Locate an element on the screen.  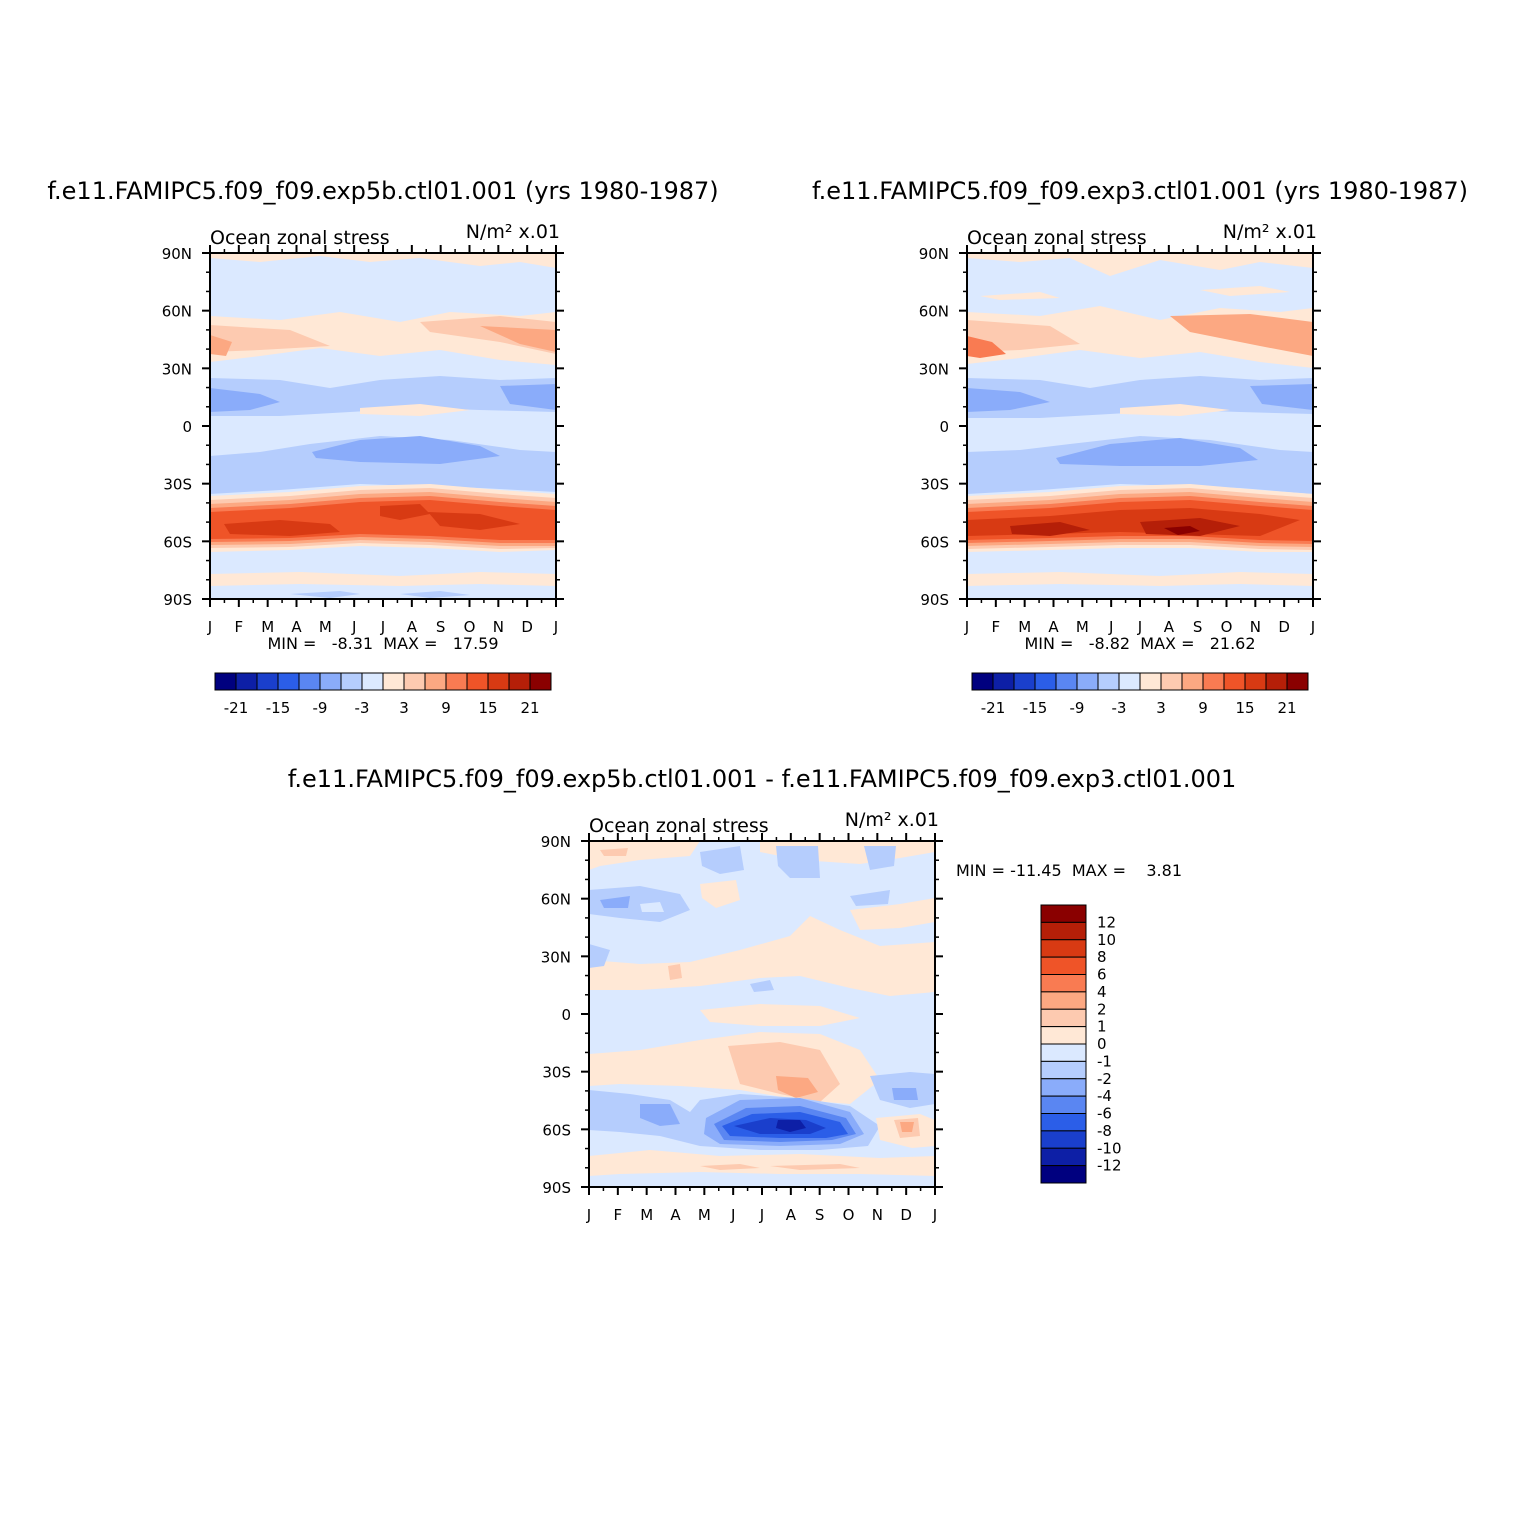
x-tick-label: N is located at coordinates (877, 1215).